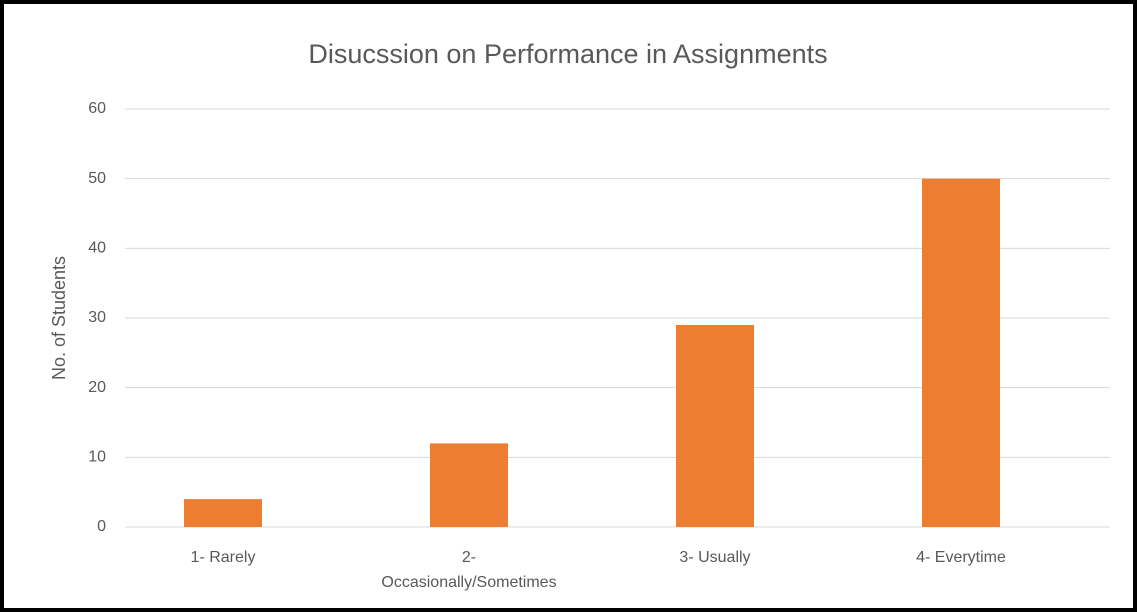 This screenshot has height=612, width=1137. Describe the element at coordinates (97, 178) in the screenshot. I see `y-tick-label: 50` at that location.